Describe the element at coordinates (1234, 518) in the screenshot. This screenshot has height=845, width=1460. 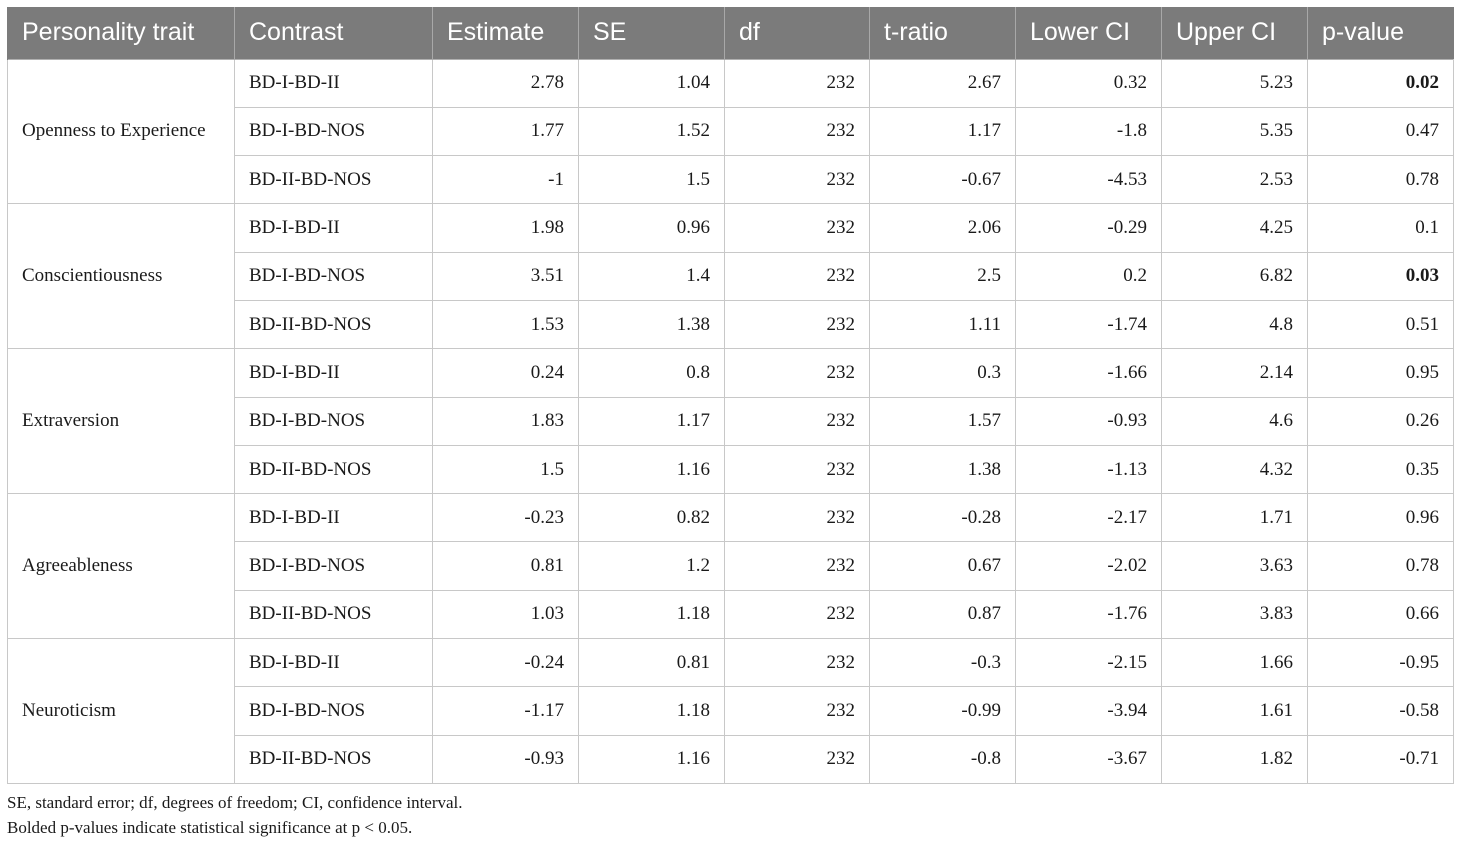
I see `upper-ci-cell: 1.71` at that location.